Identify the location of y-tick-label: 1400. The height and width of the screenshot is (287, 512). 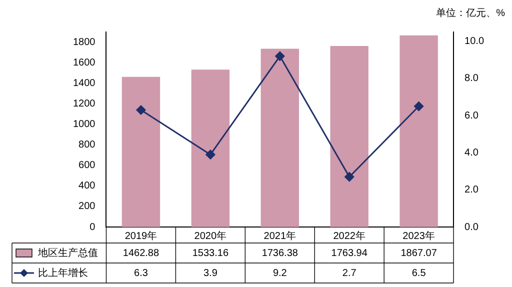
(84, 84).